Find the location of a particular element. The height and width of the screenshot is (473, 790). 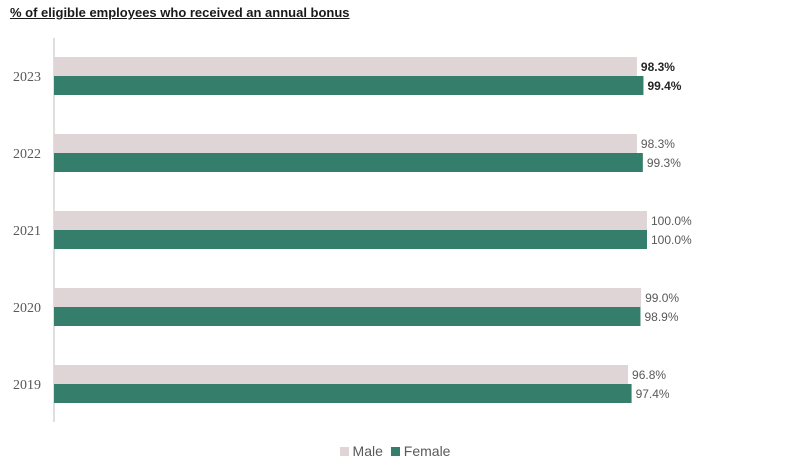

legend-label-female: Female is located at coordinates (427, 451).